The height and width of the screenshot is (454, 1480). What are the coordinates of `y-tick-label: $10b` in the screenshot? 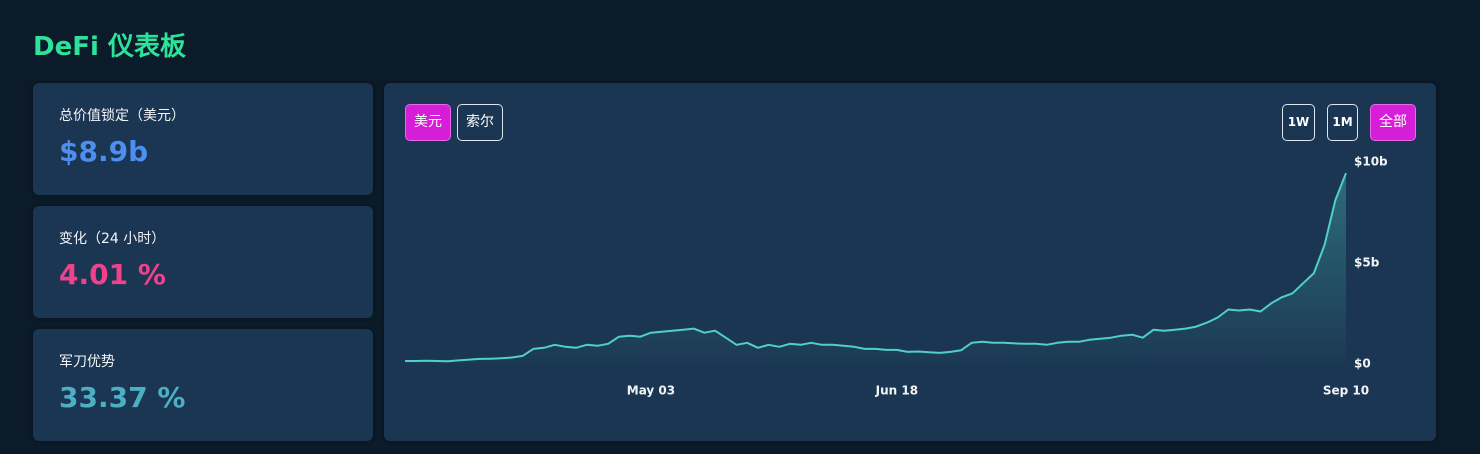 It's located at (1371, 162).